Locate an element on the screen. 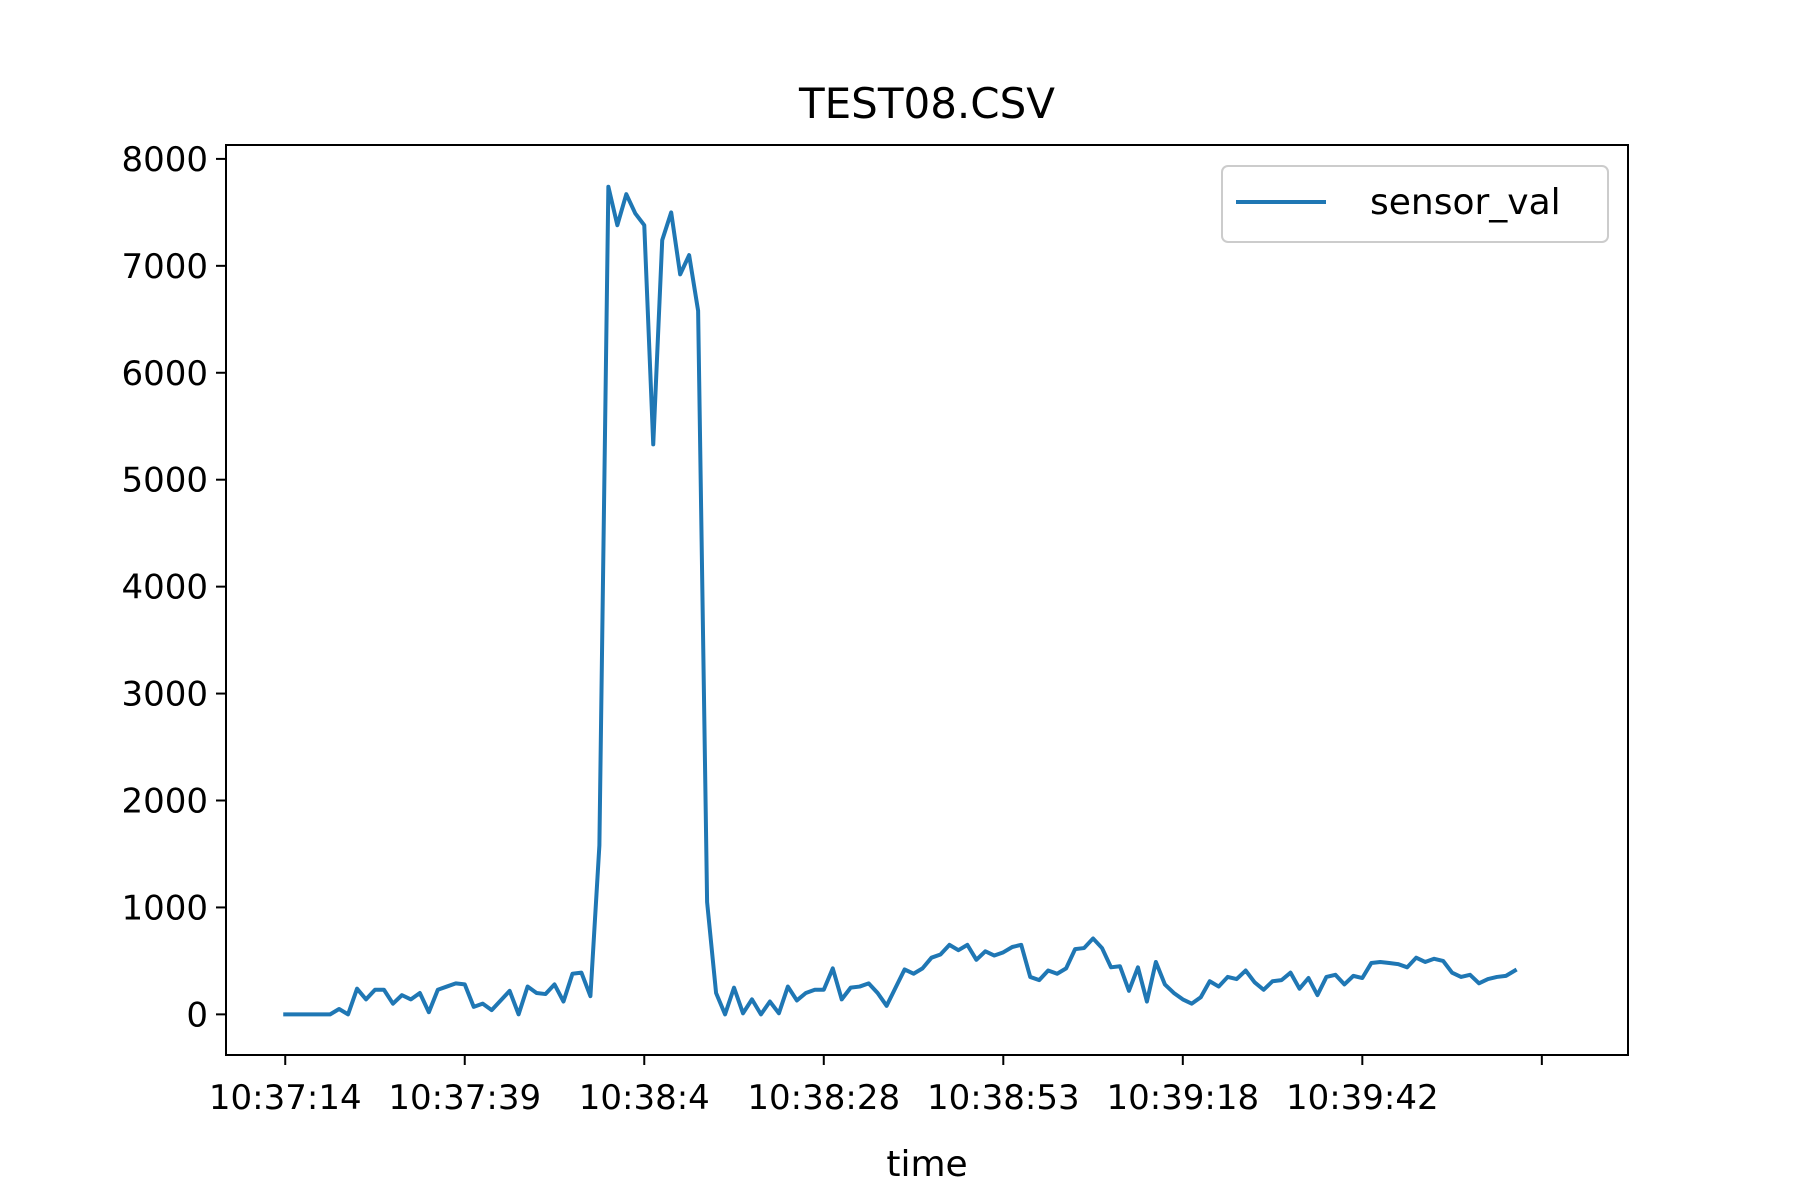 The width and height of the screenshot is (1800, 1200). y-tick-label: 1000 is located at coordinates (164, 908).